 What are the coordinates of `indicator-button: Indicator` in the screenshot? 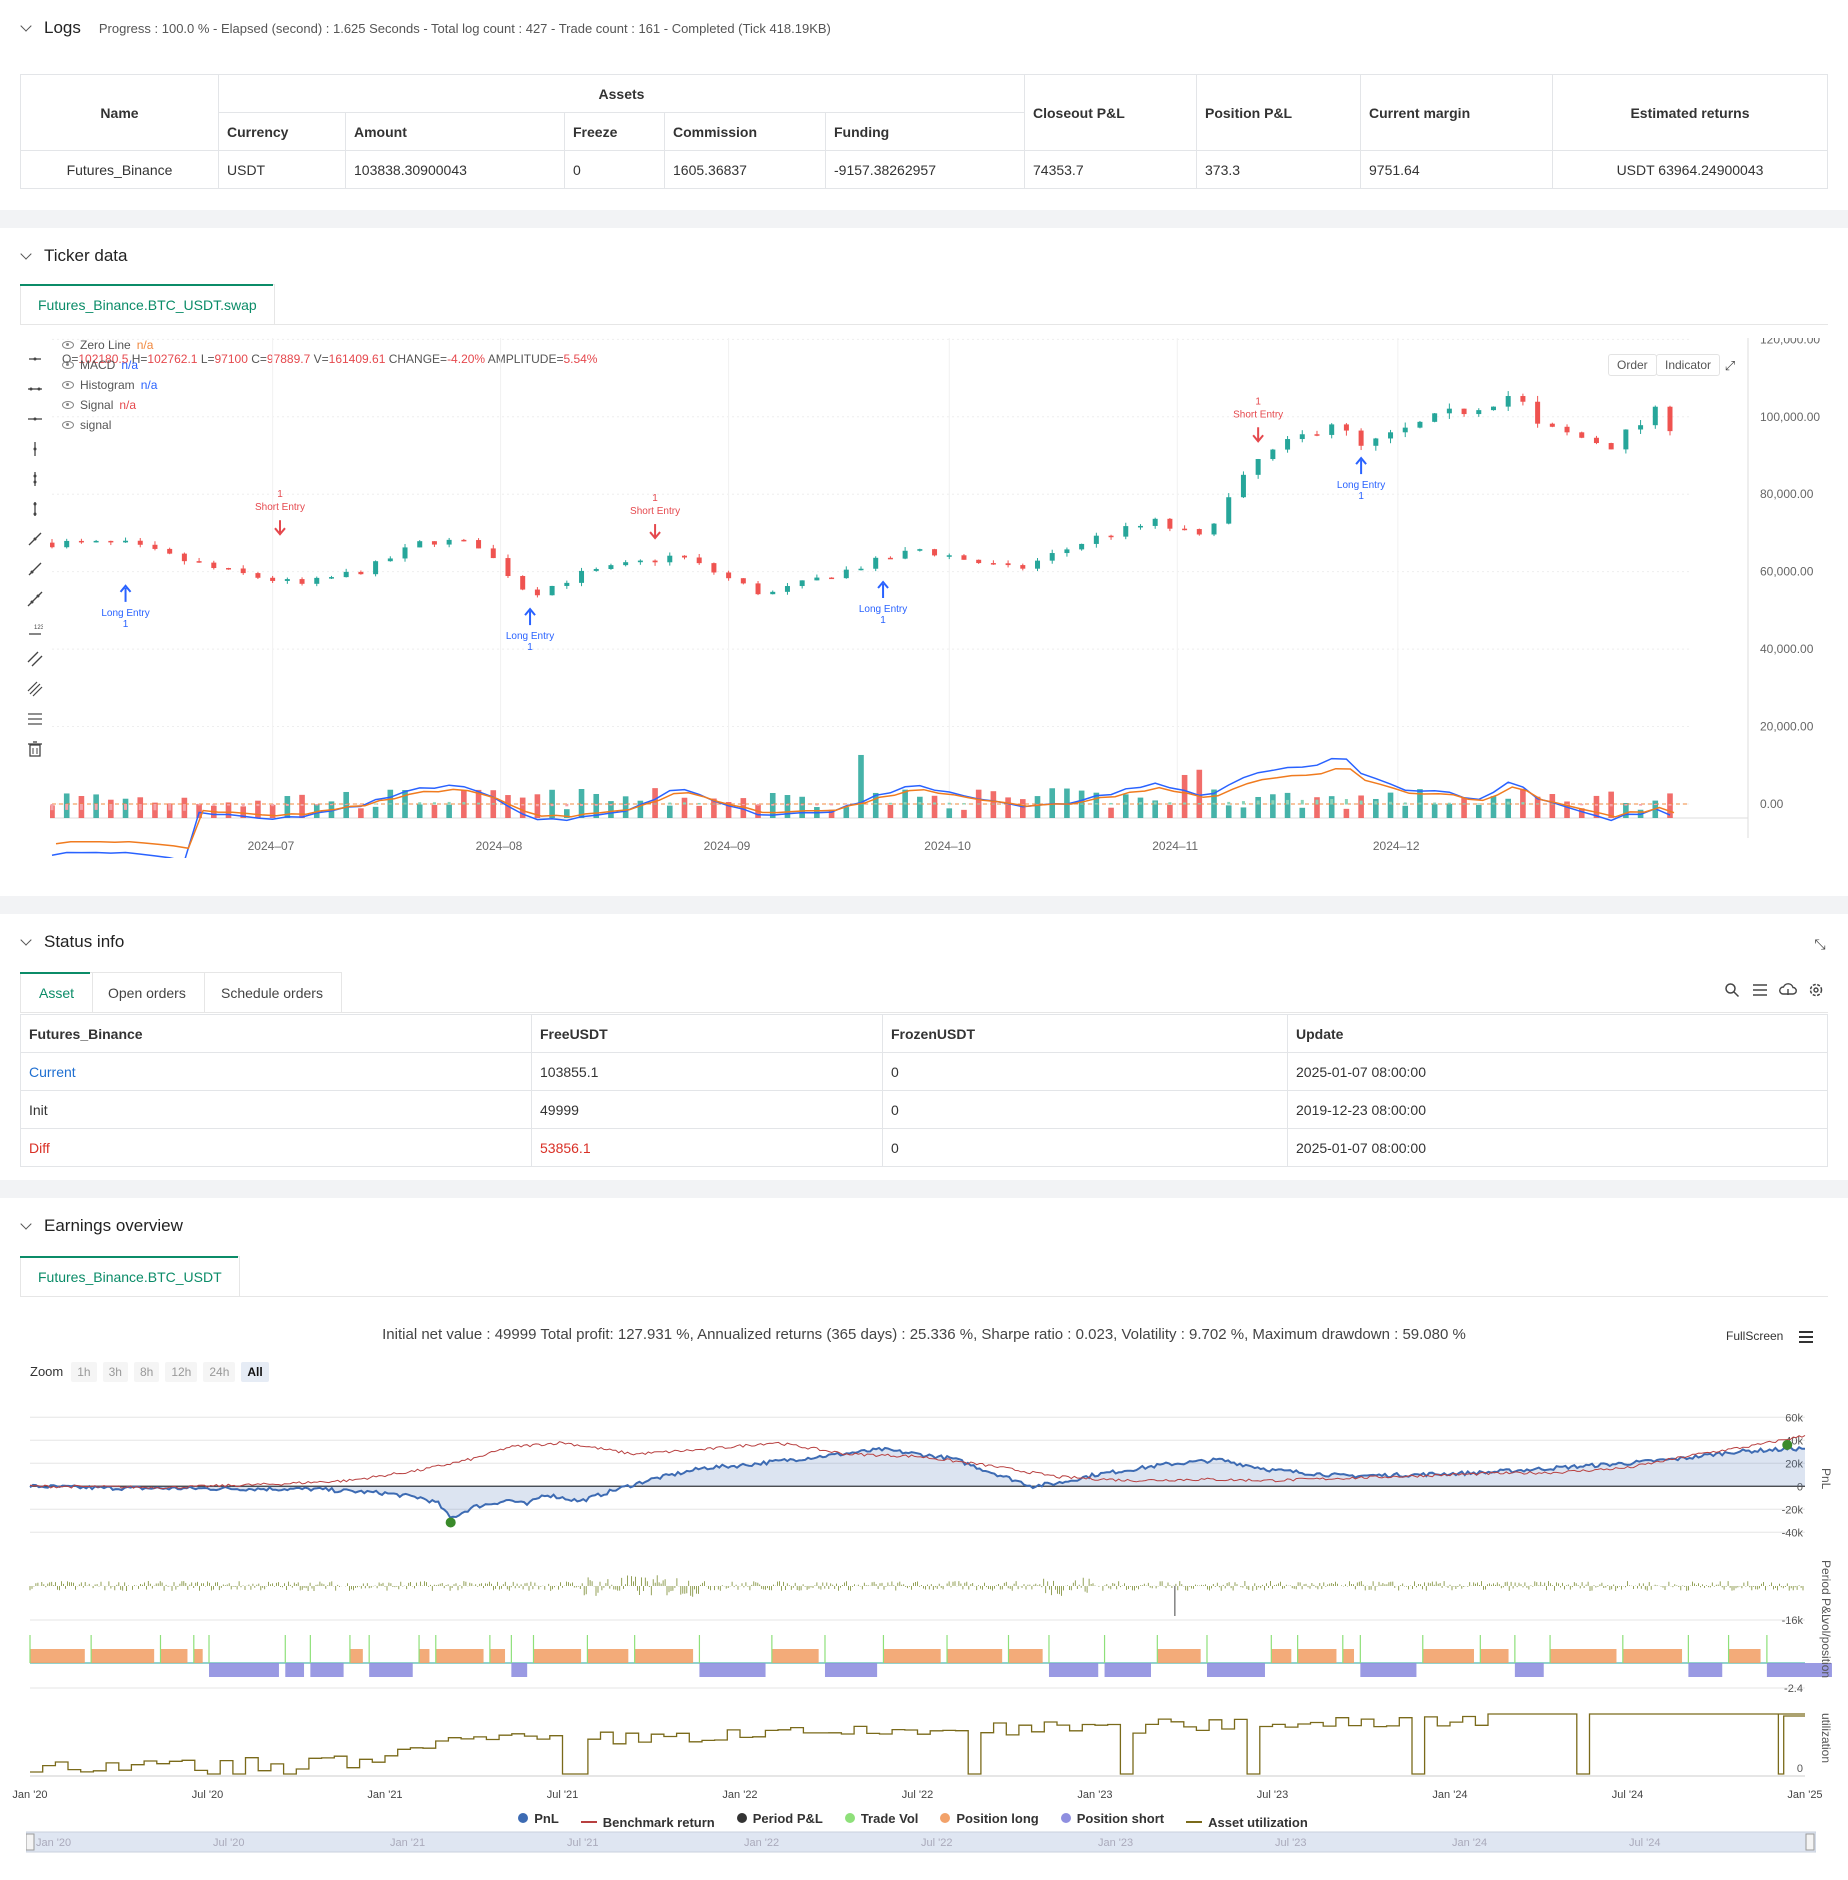 It's located at (1688, 365).